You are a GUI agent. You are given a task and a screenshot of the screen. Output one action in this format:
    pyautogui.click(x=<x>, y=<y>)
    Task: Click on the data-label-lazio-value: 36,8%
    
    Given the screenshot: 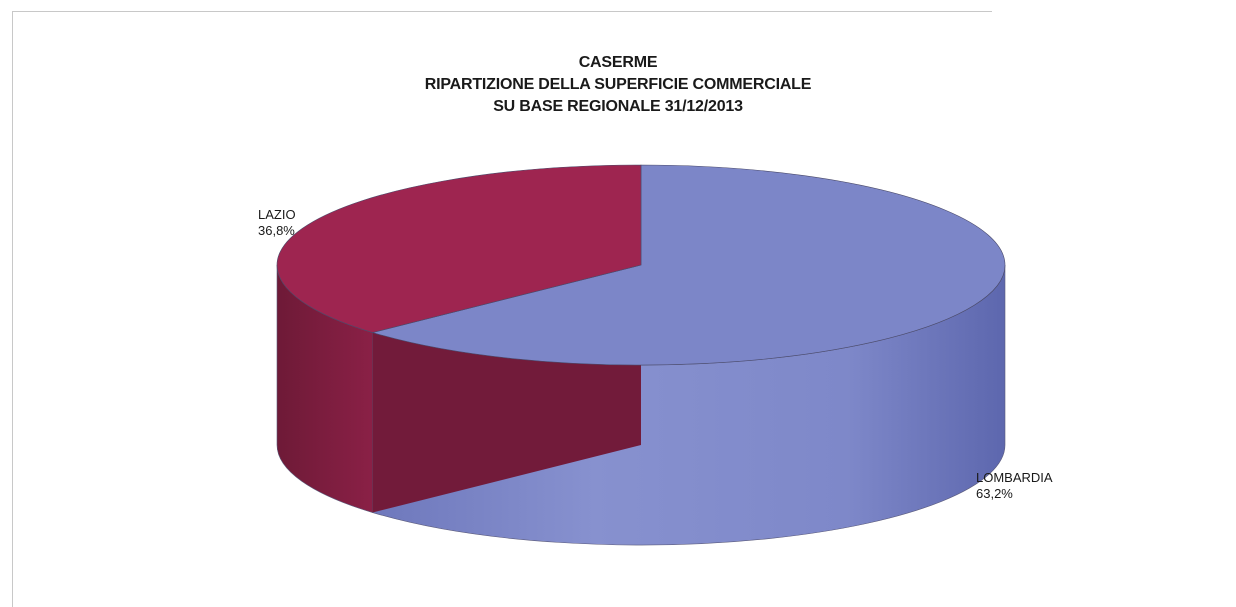 What is the action you would take?
    pyautogui.click(x=276, y=230)
    